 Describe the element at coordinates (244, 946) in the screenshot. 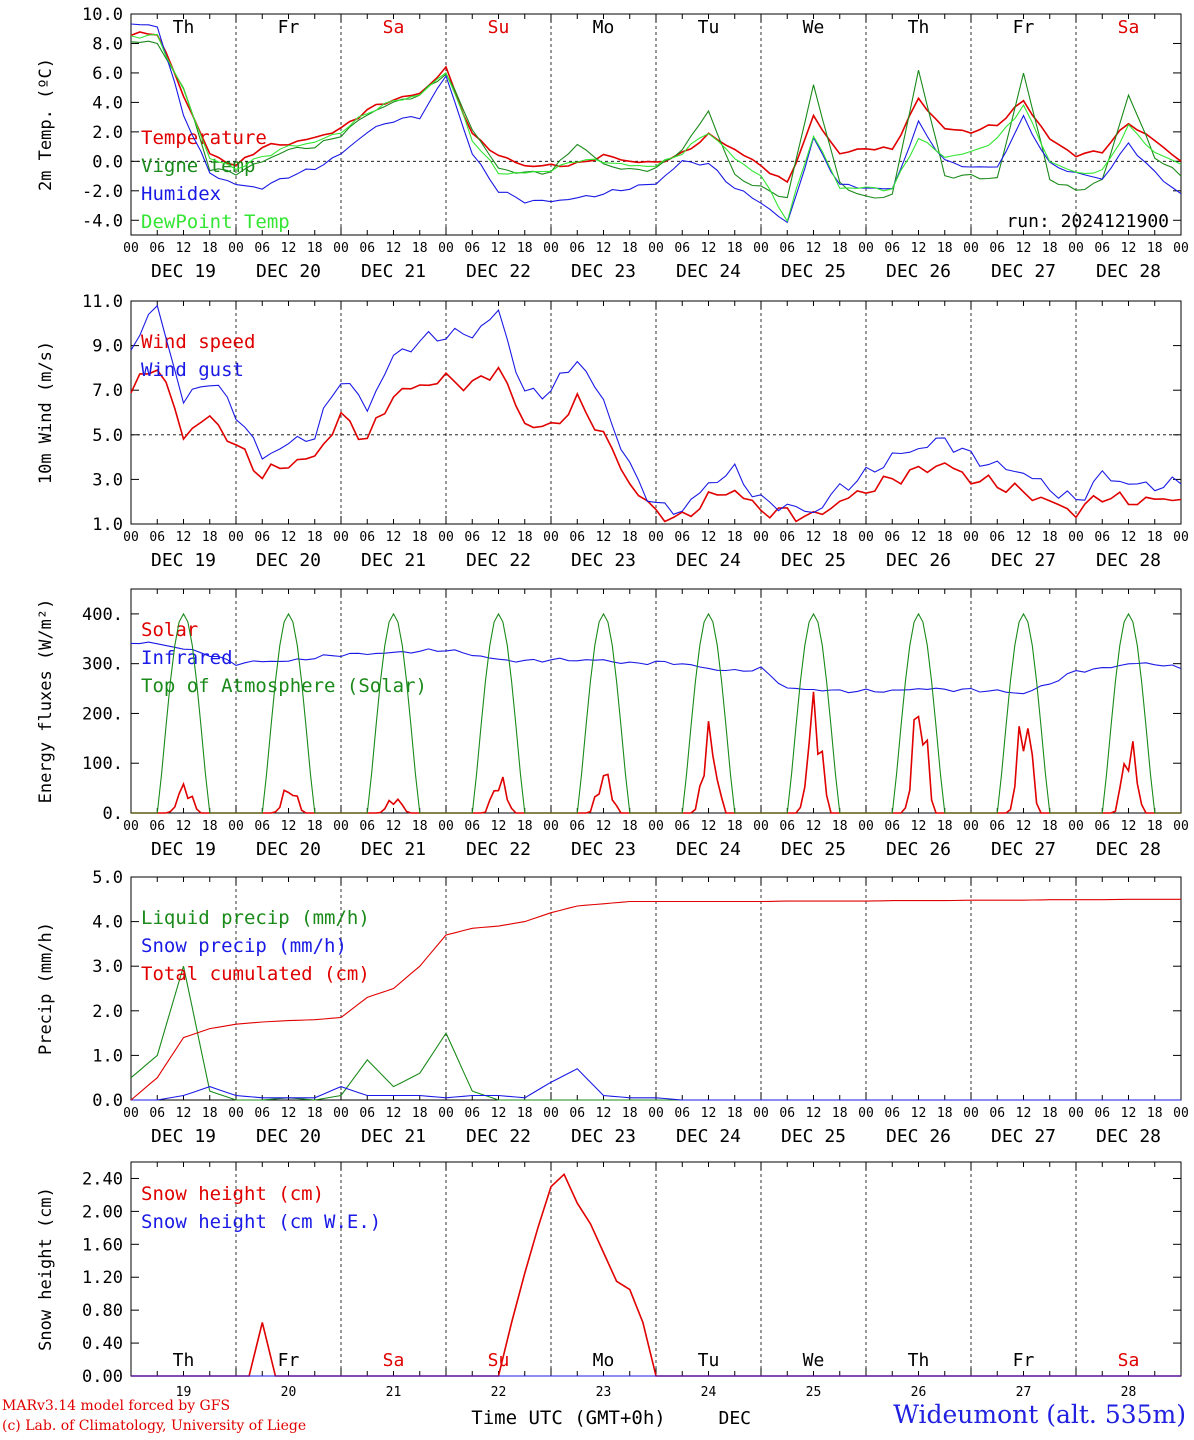

I see `legend-entry: Snow precip (mm/h)` at that location.